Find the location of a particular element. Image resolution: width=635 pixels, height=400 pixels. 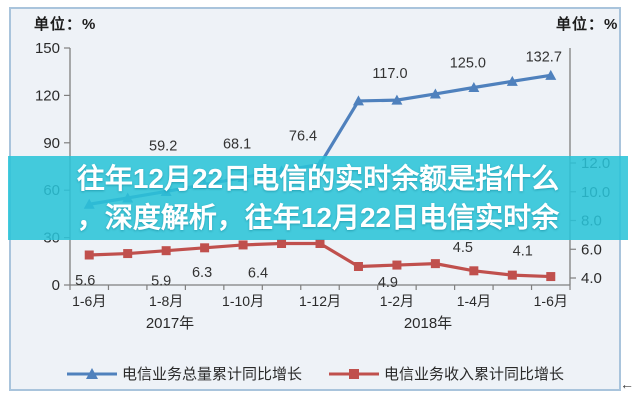

x-tick-label: 1-2月 is located at coordinates (397, 301).